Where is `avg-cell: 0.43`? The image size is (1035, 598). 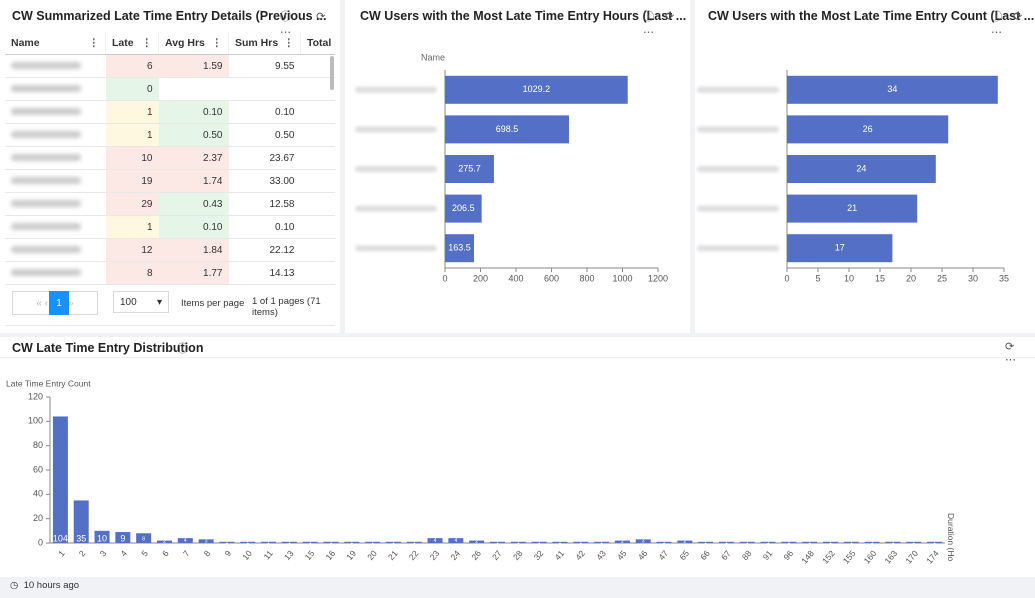
avg-cell: 0.43 is located at coordinates (193, 204).